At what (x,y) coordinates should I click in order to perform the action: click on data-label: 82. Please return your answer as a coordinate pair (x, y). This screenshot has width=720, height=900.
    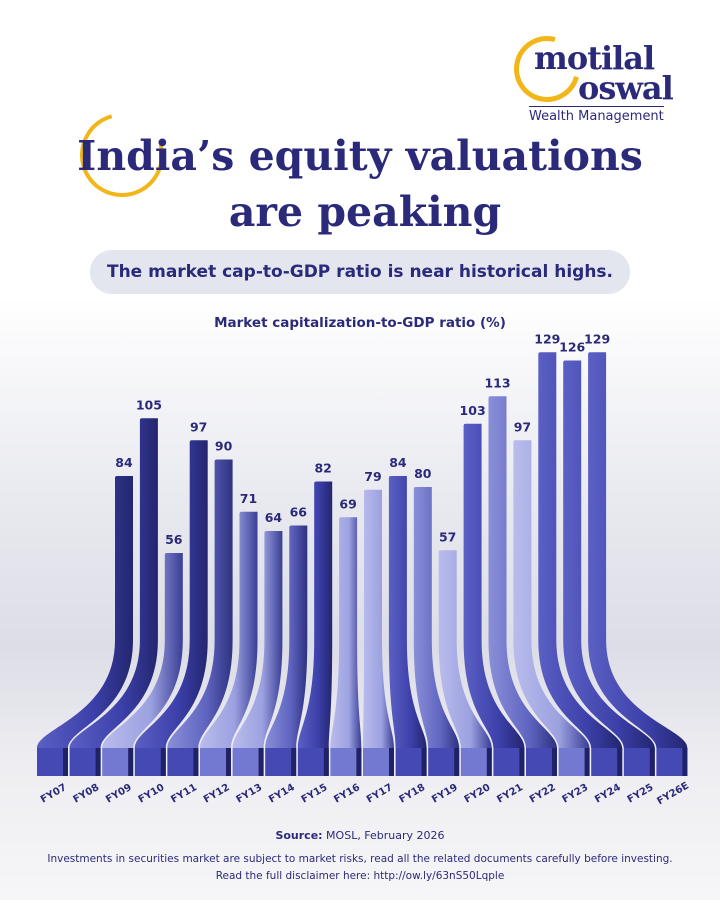
    Looking at the image, I should click on (322, 468).